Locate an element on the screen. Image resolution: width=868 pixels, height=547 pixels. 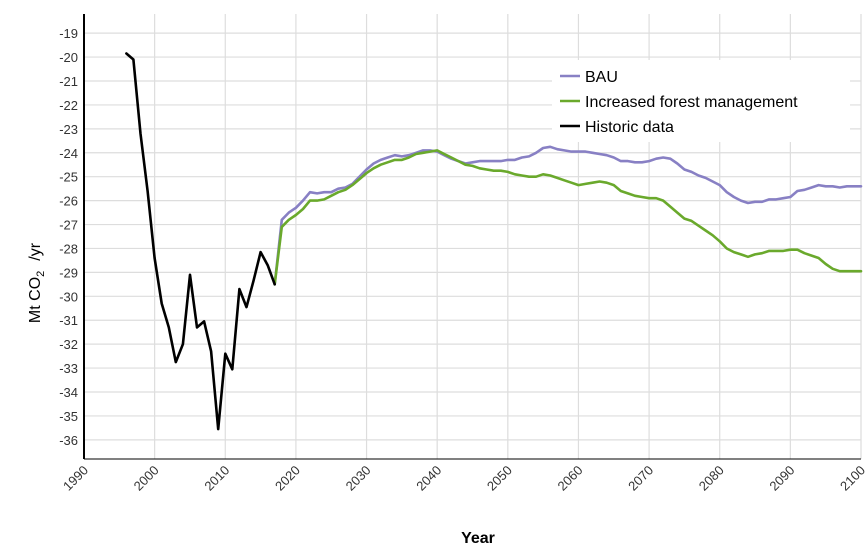
y-tick-label: -29 is located at coordinates (68, 272).